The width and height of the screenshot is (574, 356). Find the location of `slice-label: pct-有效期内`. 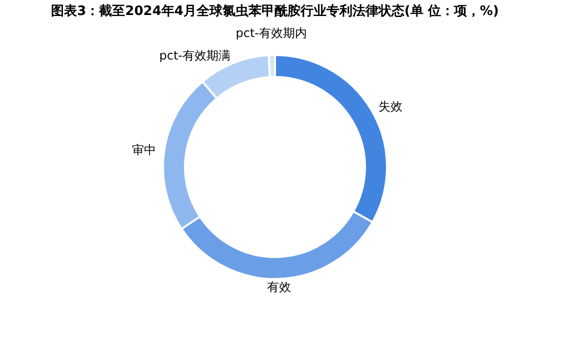

slice-label: pct-有效期内 is located at coordinates (272, 33).